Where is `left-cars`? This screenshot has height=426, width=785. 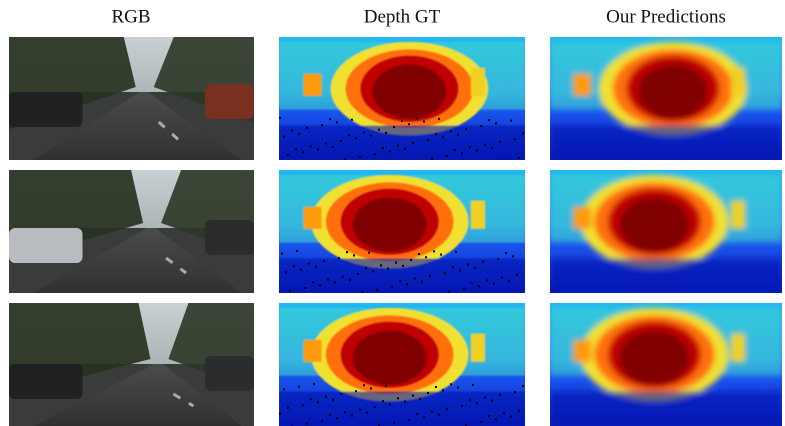 left-cars is located at coordinates (46, 245).